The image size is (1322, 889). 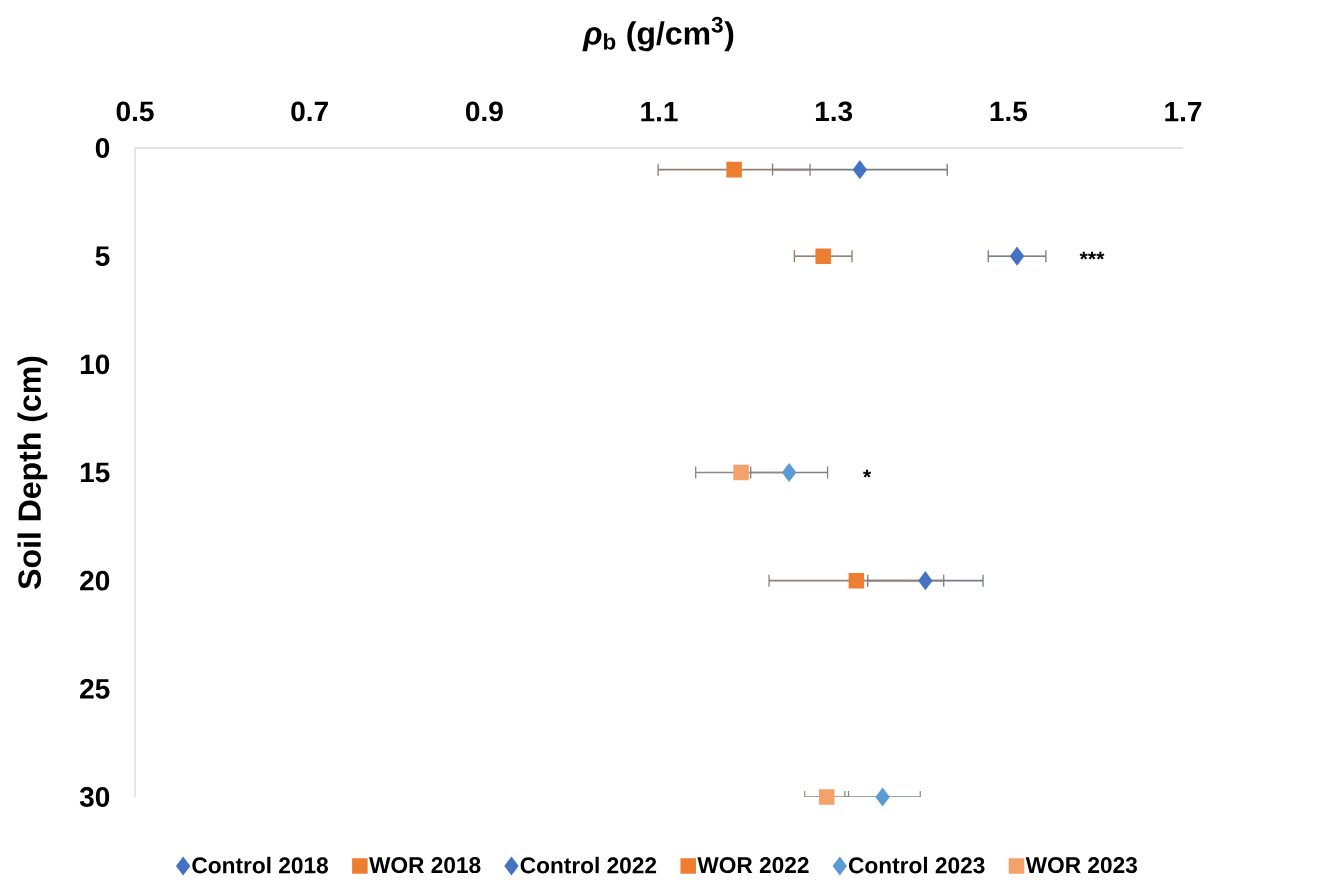 I want to click on legend-label: Control 2018, so click(x=260, y=865).